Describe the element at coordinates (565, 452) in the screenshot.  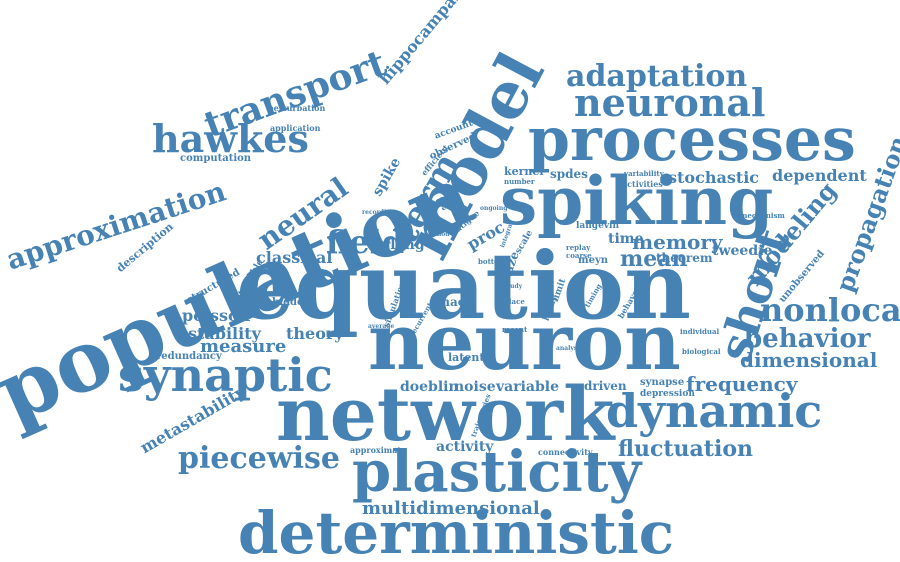
I see `word-connectivity: connectivity` at that location.